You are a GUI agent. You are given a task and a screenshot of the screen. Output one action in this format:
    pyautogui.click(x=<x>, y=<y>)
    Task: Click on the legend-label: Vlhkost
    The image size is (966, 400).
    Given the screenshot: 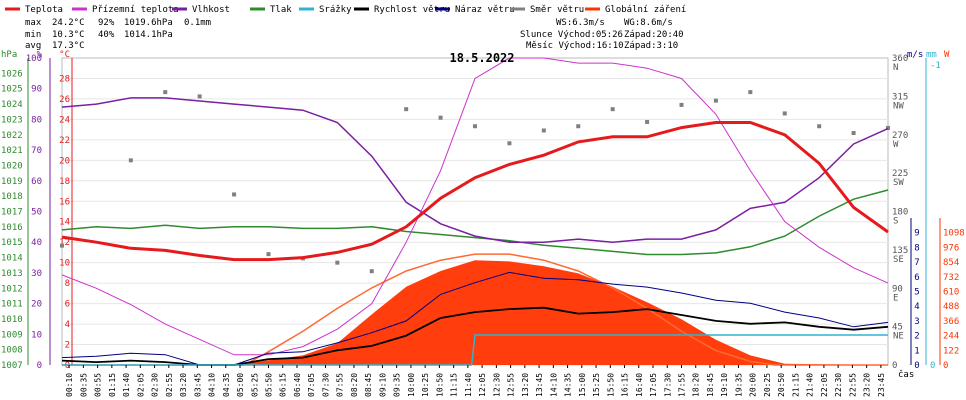 What is the action you would take?
    pyautogui.click(x=211, y=10)
    